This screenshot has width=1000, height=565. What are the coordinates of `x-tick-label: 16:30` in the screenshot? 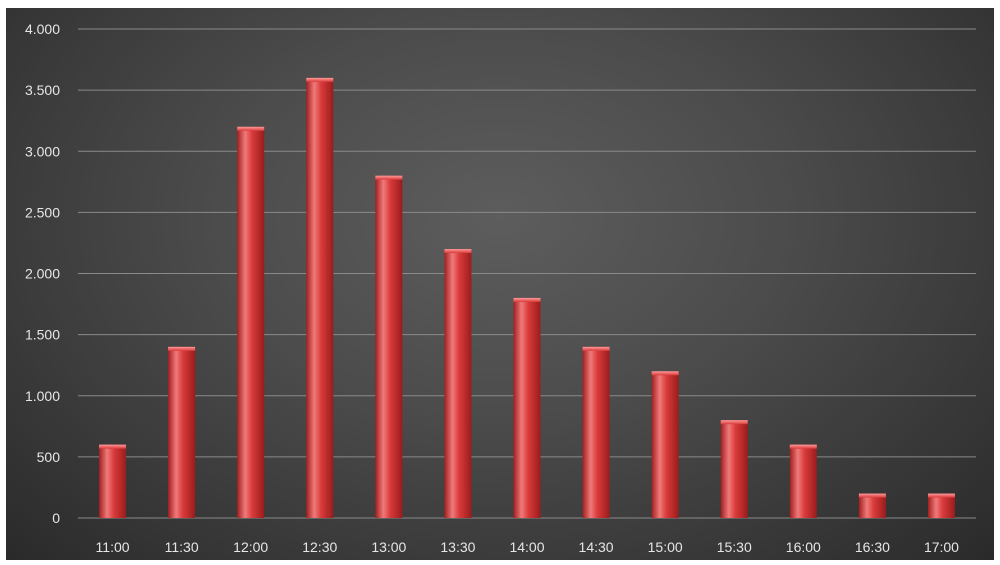 It's located at (872, 547).